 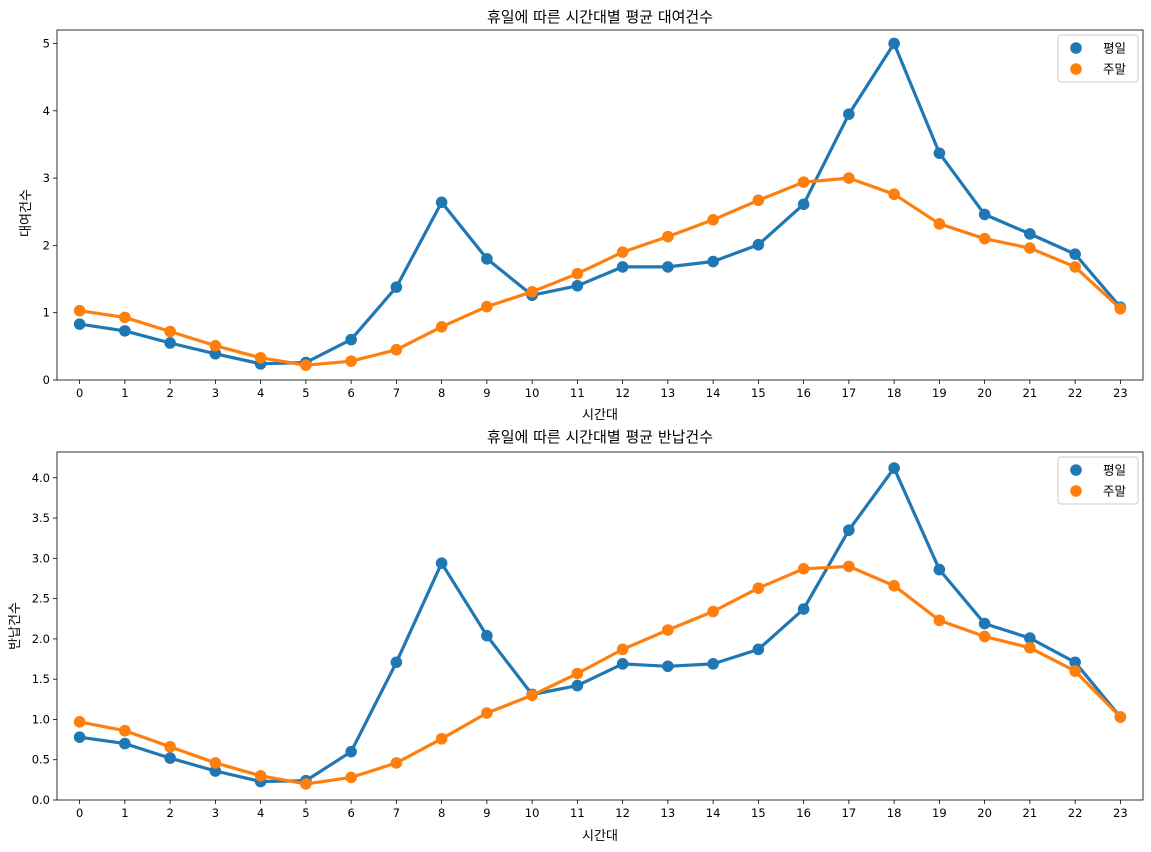 What do you see at coordinates (1114, 48) in the screenshot?
I see `legend-label: 평일` at bounding box center [1114, 48].